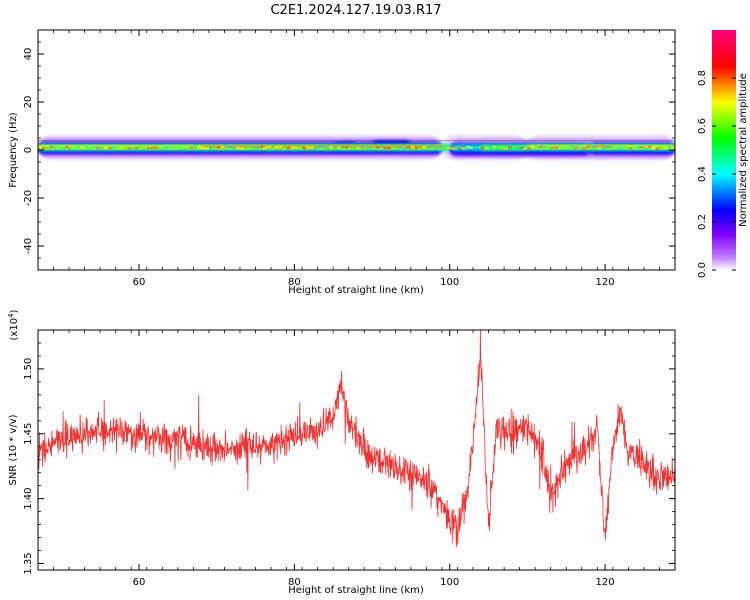  Describe the element at coordinates (28, 246) in the screenshot. I see `spectrogram-y-tick-label: -40` at that location.